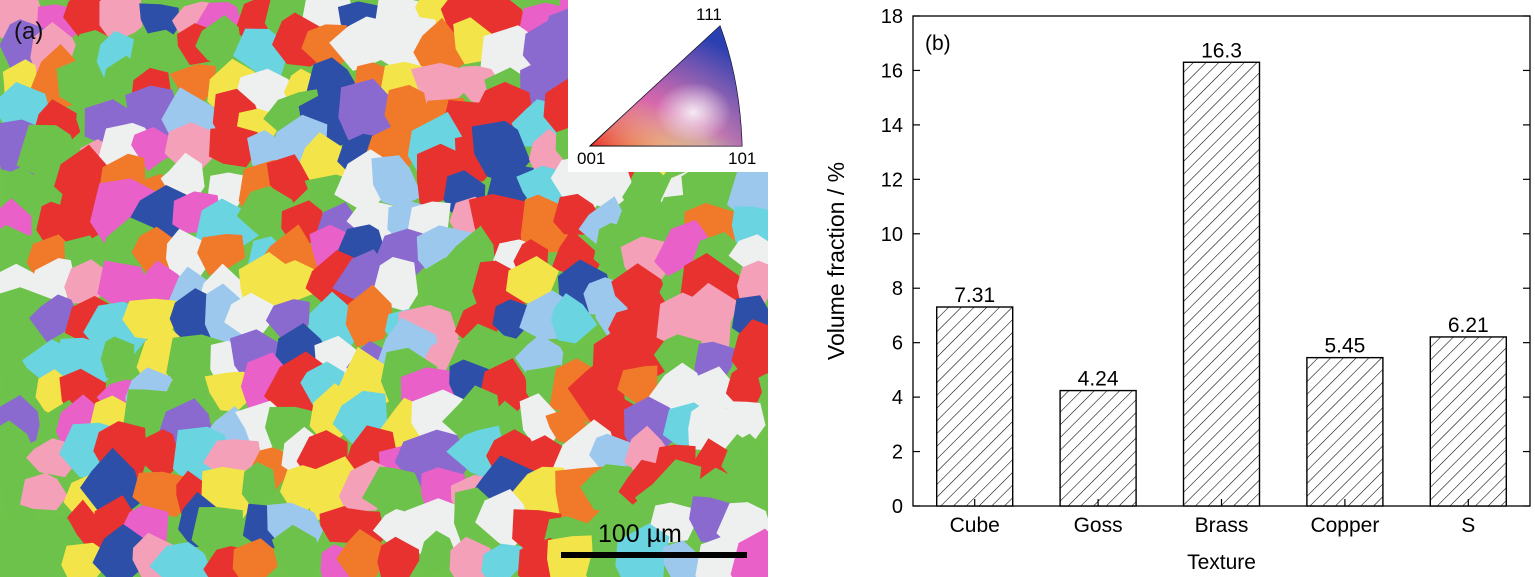  Describe the element at coordinates (709, 14) in the screenshot. I see `ipf-label-111: 111` at that location.